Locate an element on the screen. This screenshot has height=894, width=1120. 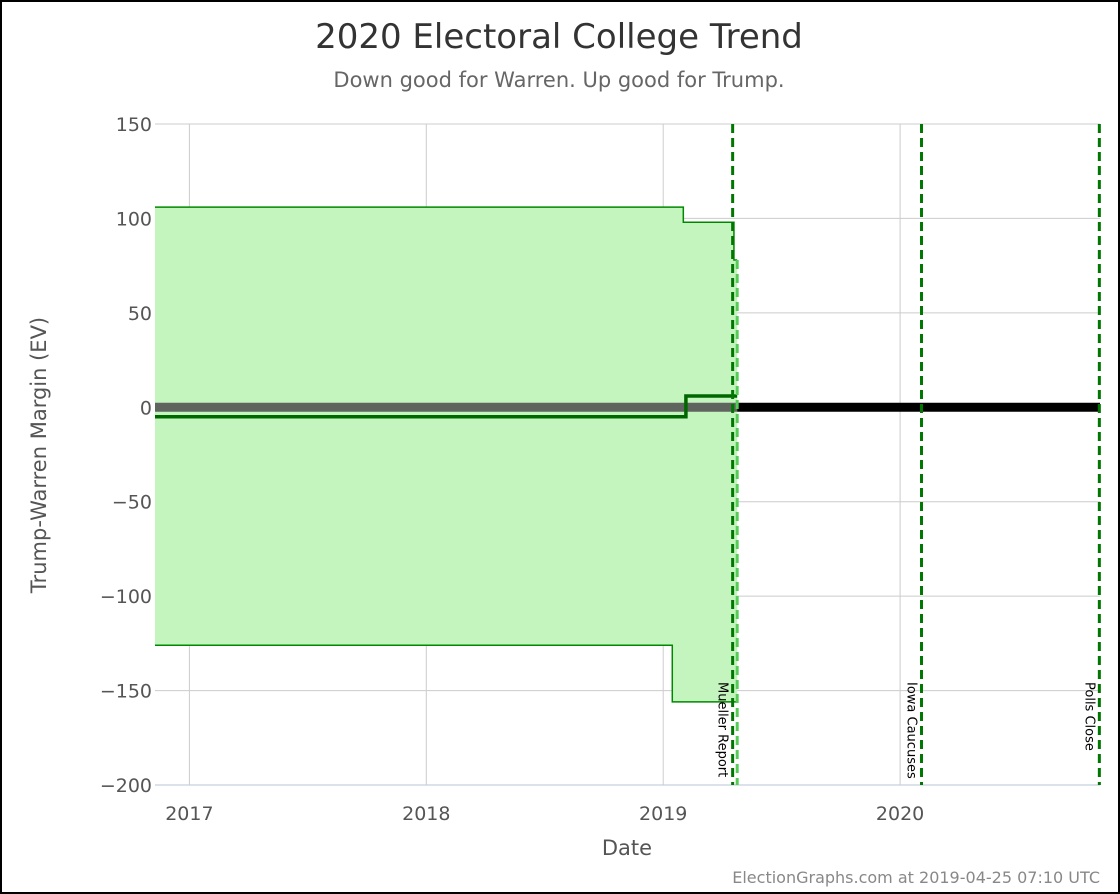
y-tick-label: −100 is located at coordinates (126, 597).